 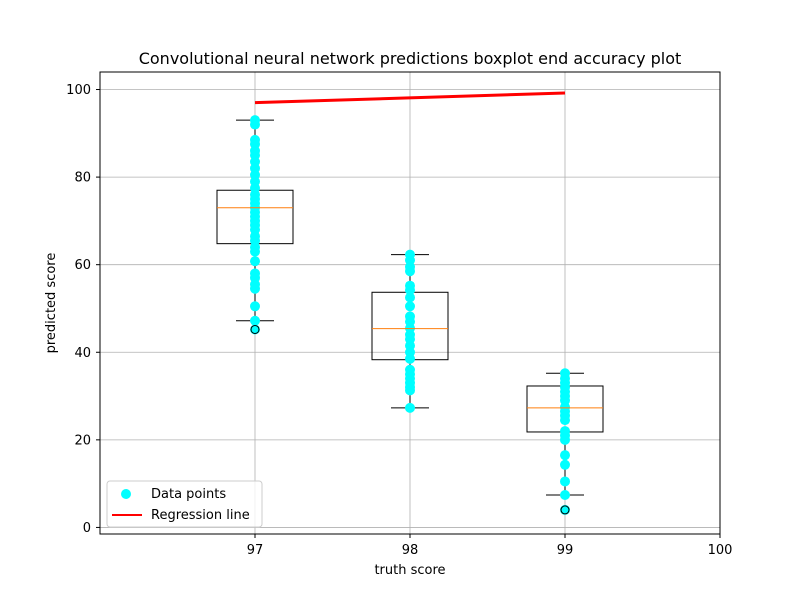 What do you see at coordinates (200, 515) in the screenshot?
I see `legend-label-regression-line: Regression line` at bounding box center [200, 515].